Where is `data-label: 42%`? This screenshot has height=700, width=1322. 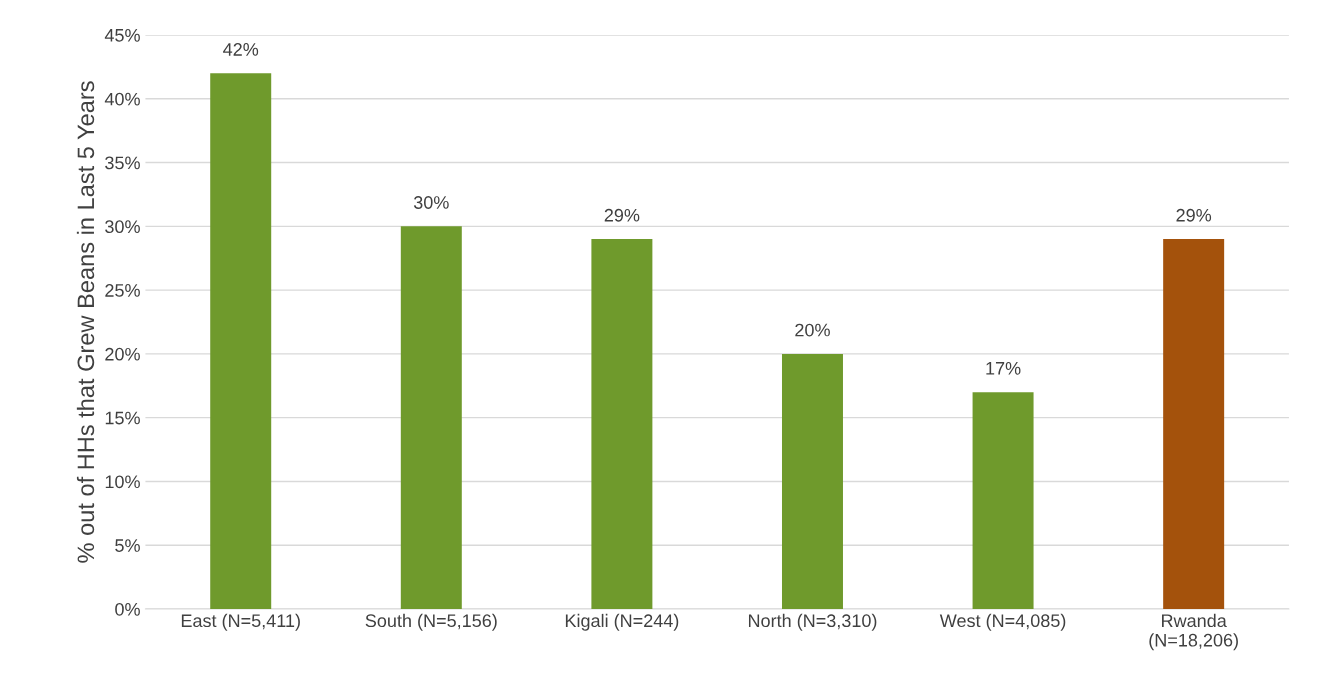
data-label: 42% is located at coordinates (241, 49).